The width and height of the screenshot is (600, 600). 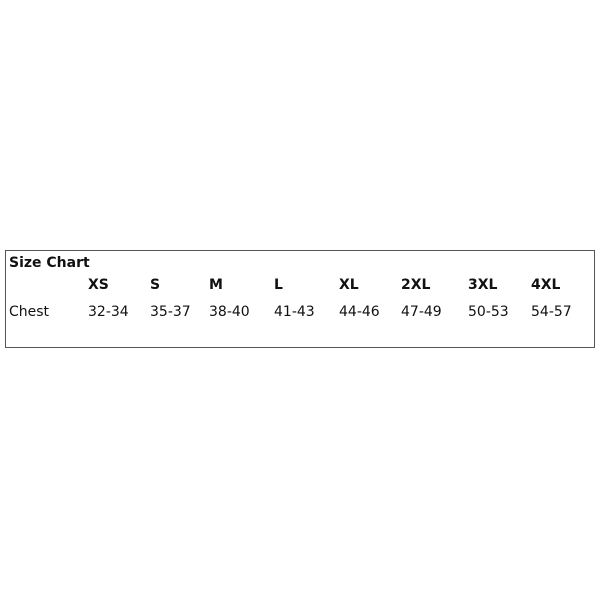 I want to click on size-header-l: L, so click(x=278, y=285).